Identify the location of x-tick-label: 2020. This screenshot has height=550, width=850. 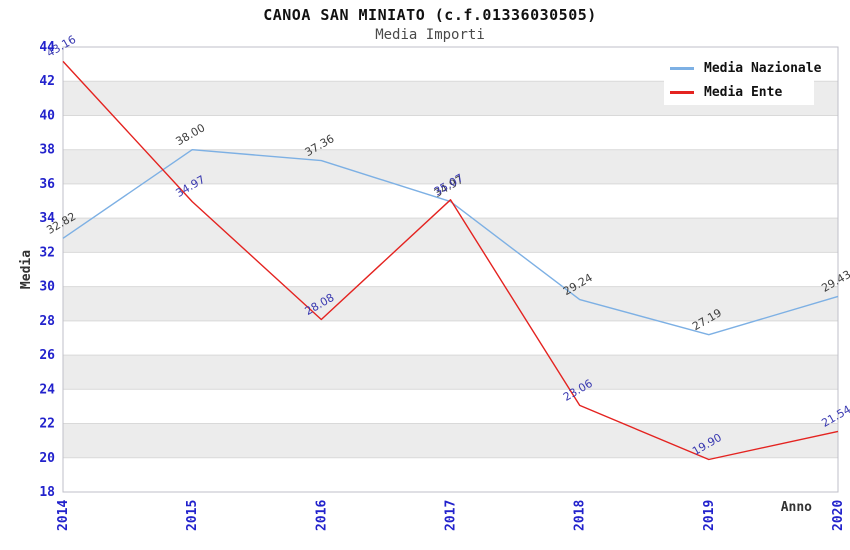
(838, 515).